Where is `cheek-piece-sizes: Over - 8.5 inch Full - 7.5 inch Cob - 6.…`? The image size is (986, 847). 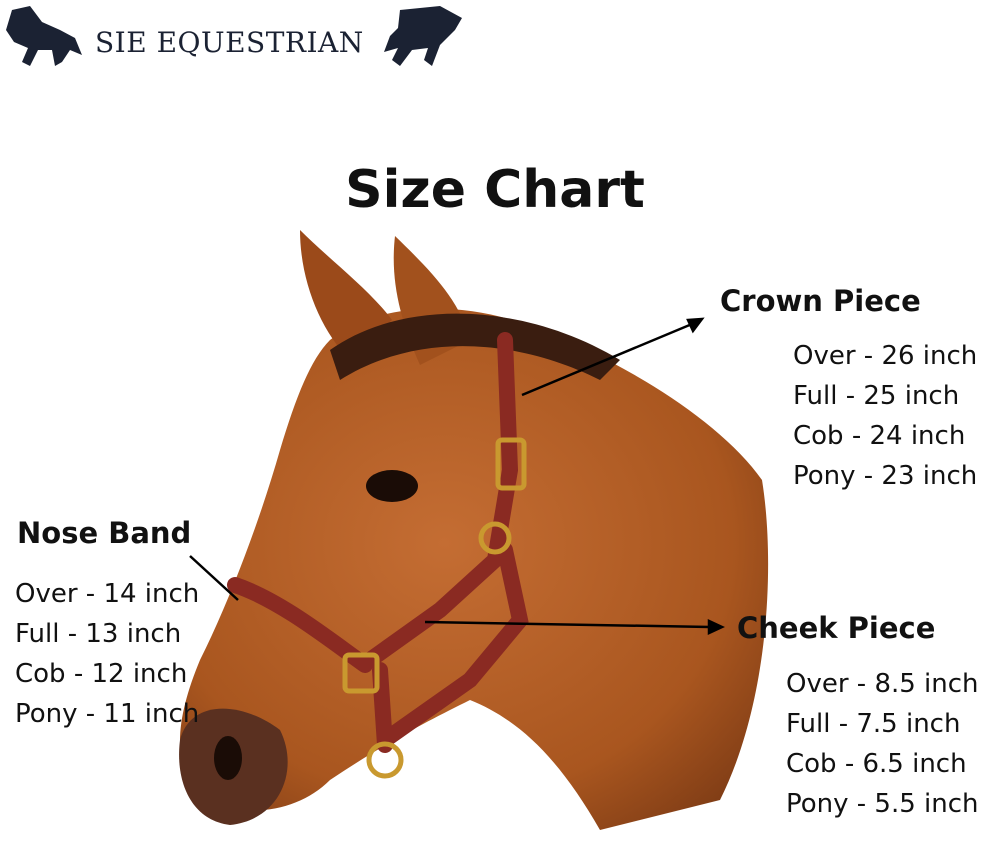
cheek-piece-sizes: Over - 8.5 inch Full - 7.5 inch Cob - 6.… is located at coordinates (882, 744).